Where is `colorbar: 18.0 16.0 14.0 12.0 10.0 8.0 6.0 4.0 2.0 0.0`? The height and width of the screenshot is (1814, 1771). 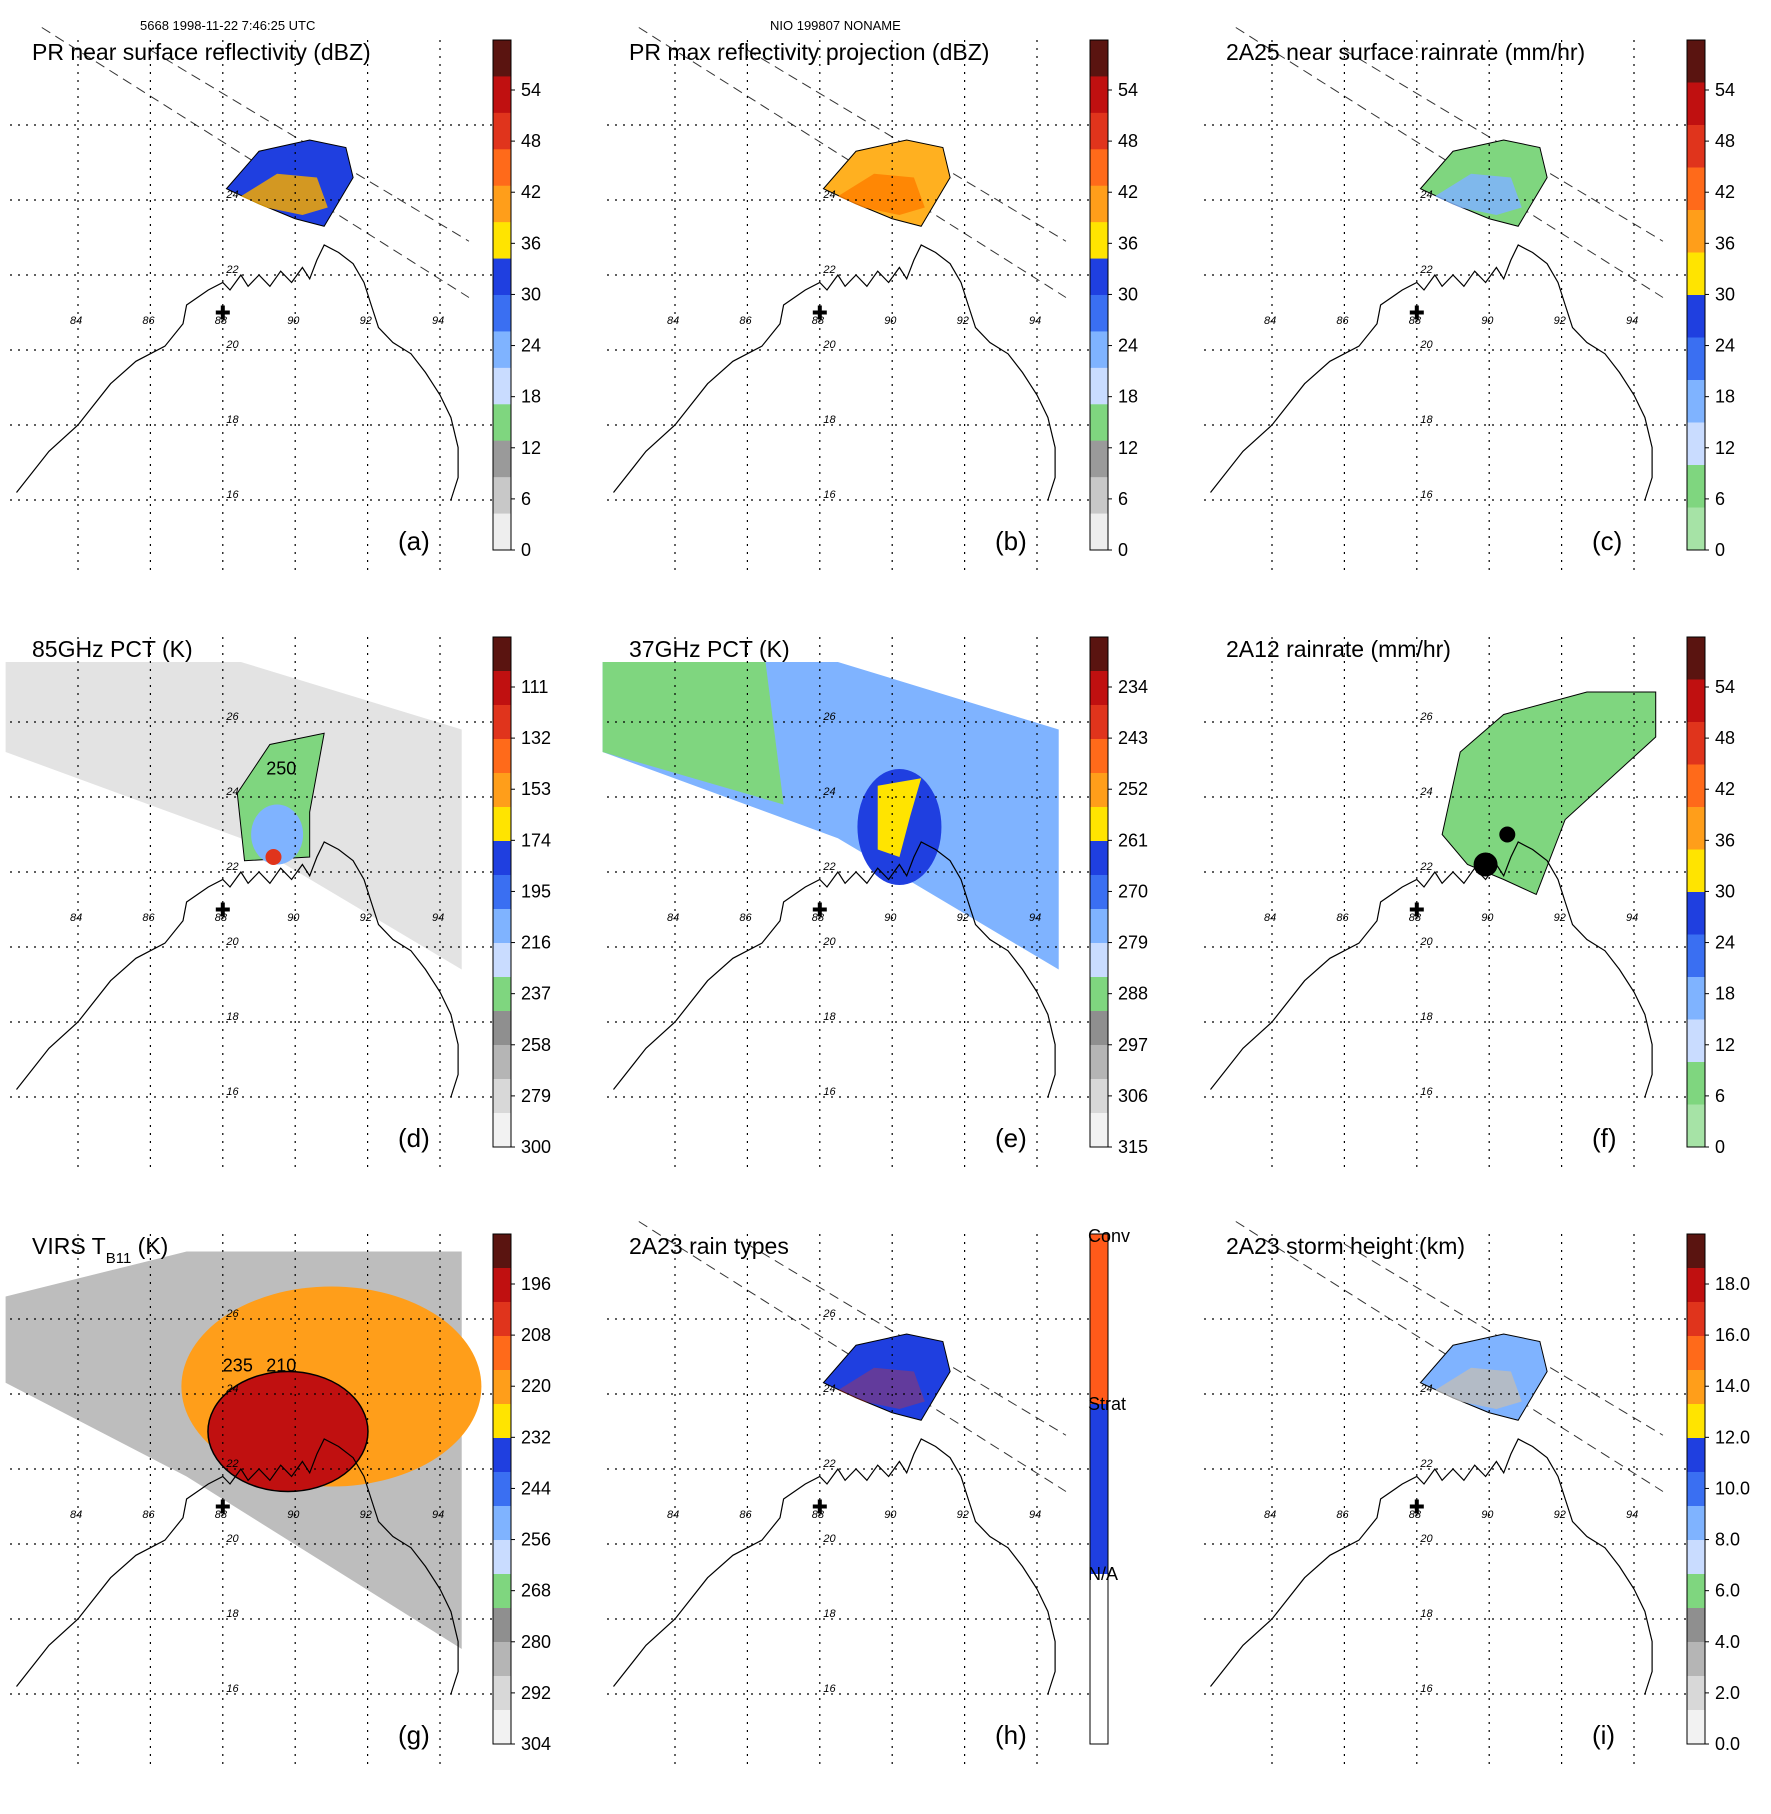 colorbar: 18.0 16.0 14.0 12.0 10.0 8.0 6.0 4.0 2.0 0.0 is located at coordinates (1718, 1493).